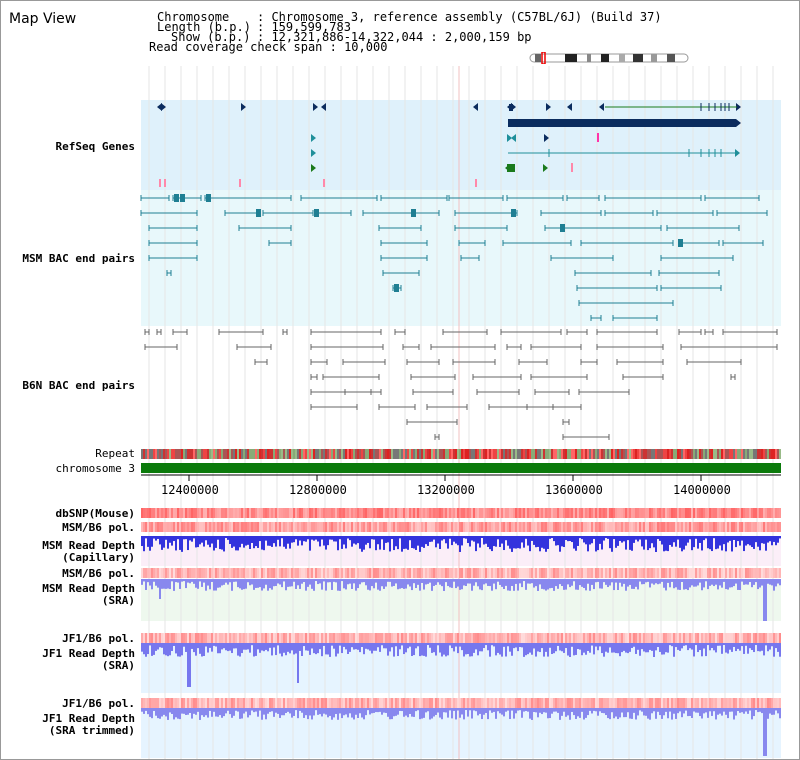 Image resolution: width=800 pixels, height=760 pixels. I want to click on track-label-dbsnp: dbSNP(Mouse), so click(95, 513).